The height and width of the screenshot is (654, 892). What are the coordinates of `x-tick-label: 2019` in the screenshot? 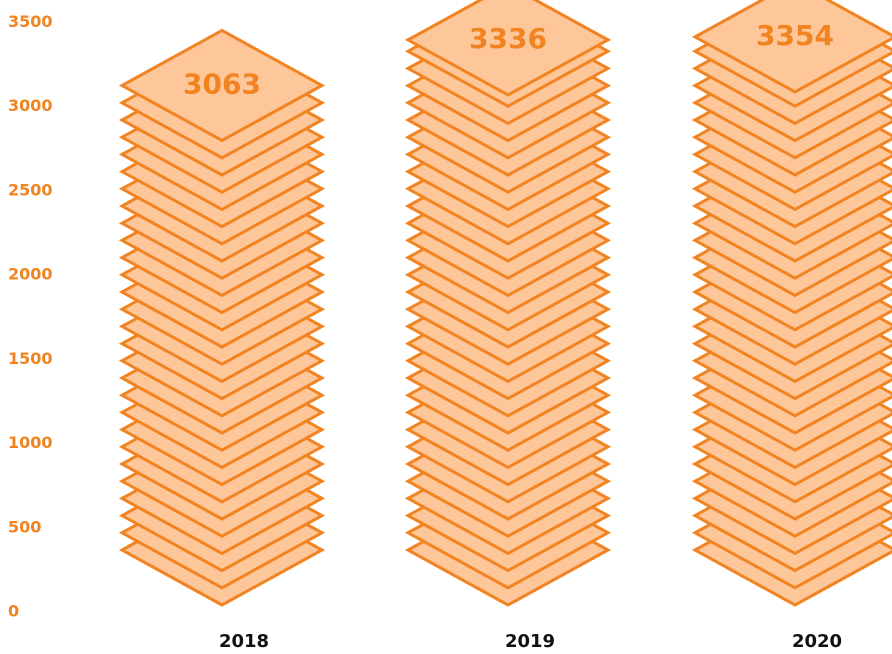 It's located at (530, 641).